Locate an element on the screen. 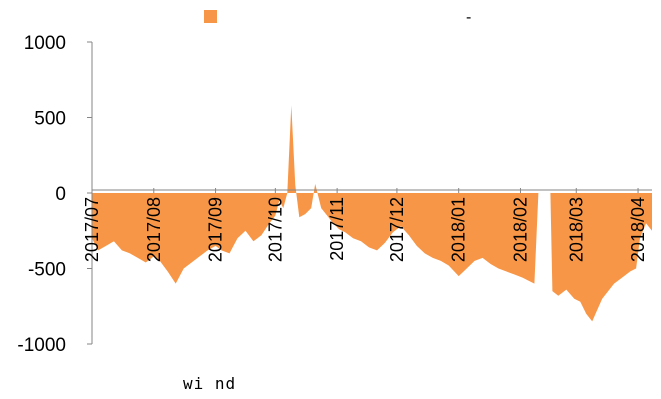 The width and height of the screenshot is (661, 399). x-tick-label: 2018/03 is located at coordinates (576, 229).